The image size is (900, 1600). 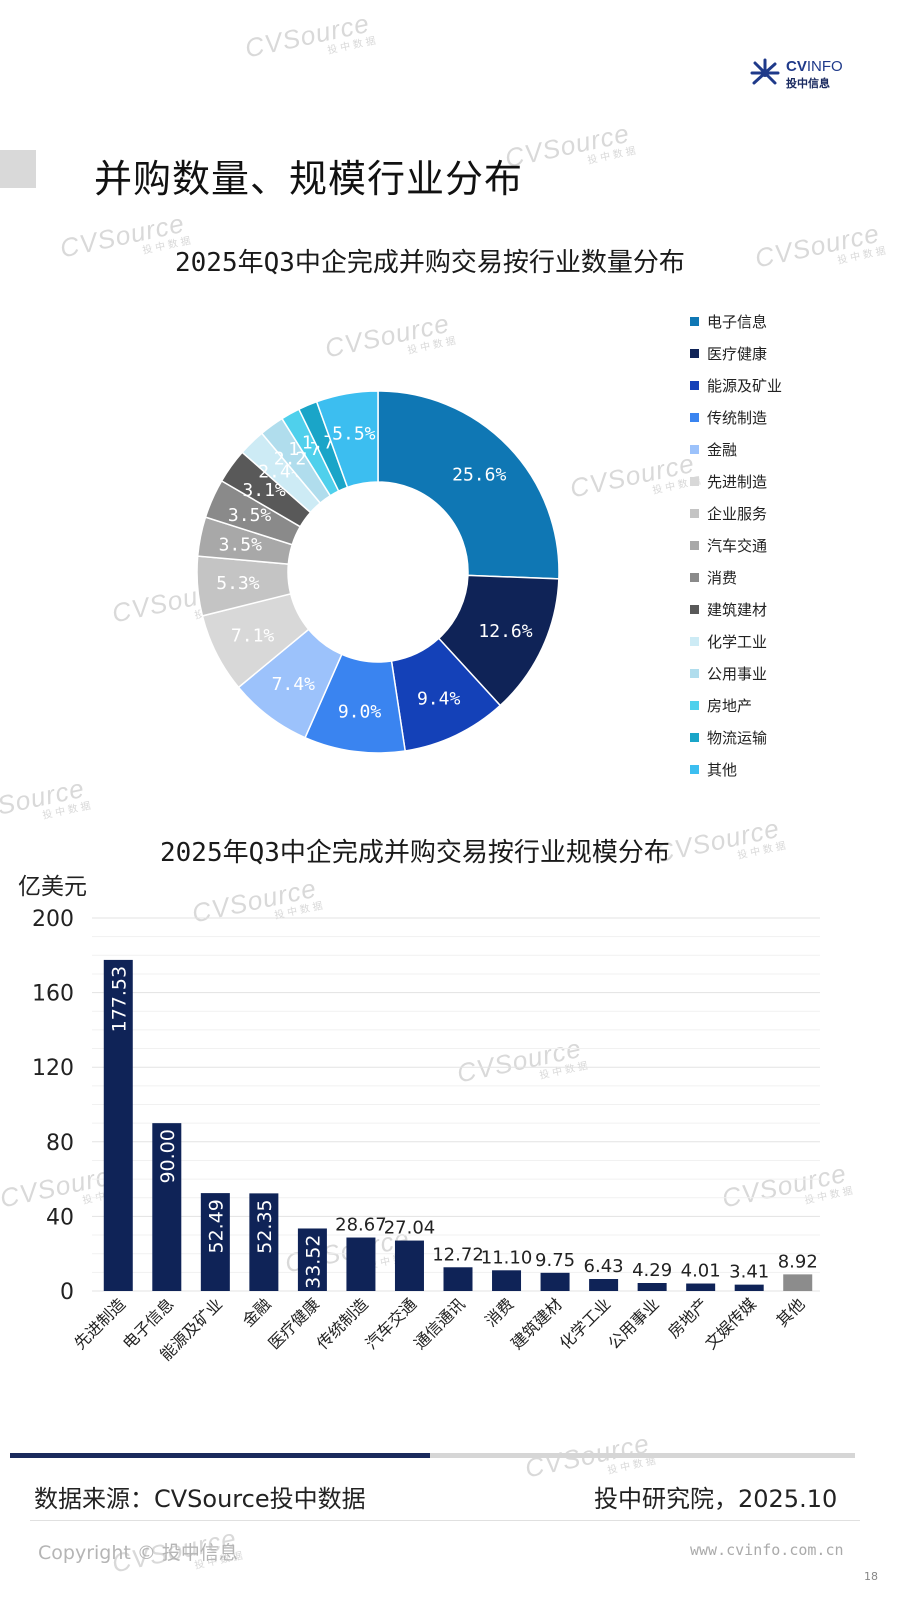 I want to click on legend-item: 金融, so click(x=736, y=449).